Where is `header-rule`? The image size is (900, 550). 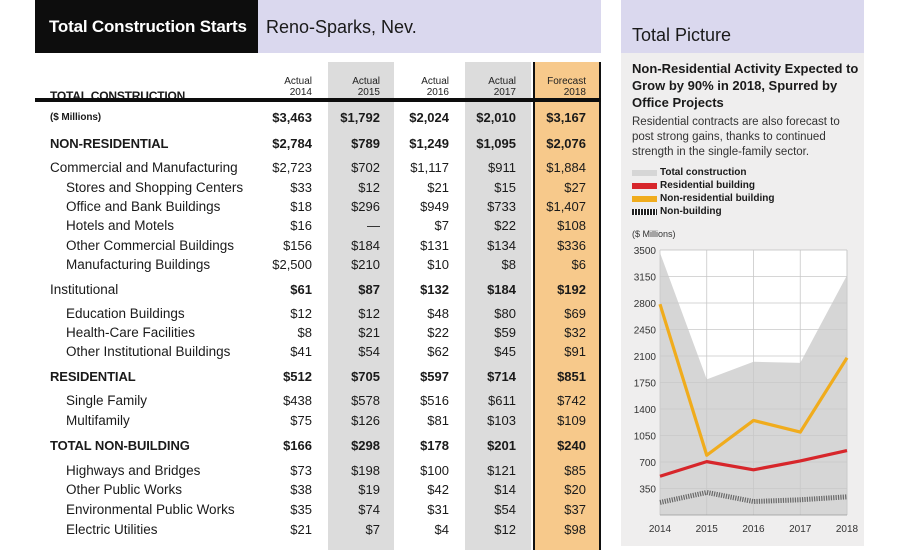
header-rule is located at coordinates (318, 100).